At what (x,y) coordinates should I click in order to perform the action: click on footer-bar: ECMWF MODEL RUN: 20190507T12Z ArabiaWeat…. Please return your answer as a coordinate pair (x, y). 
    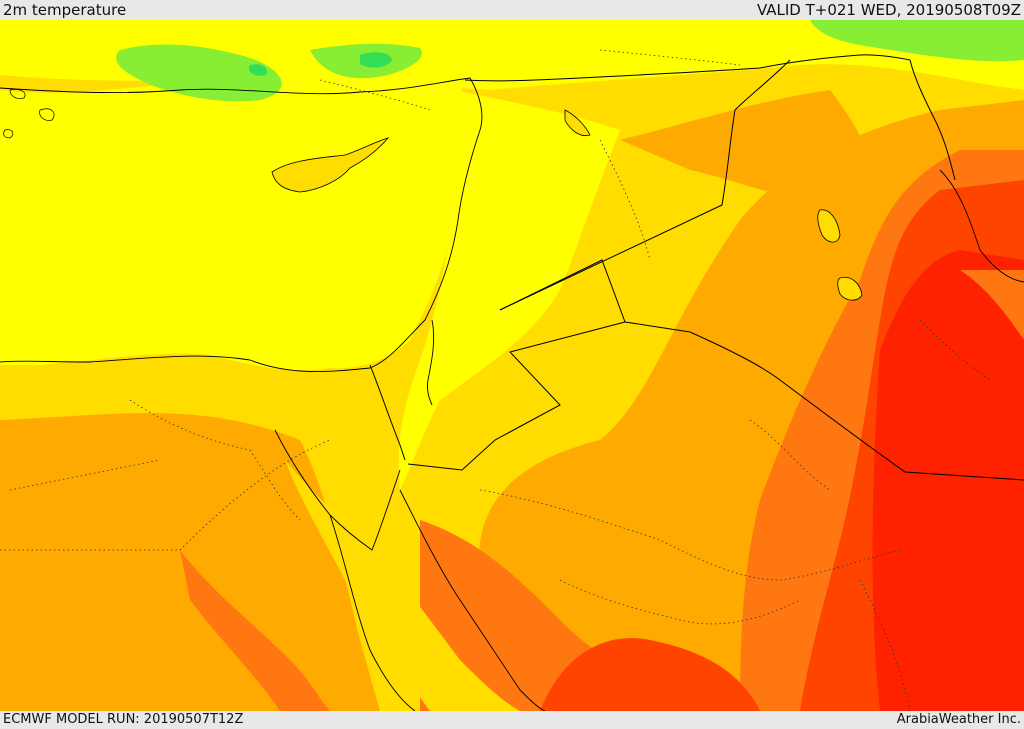
    Looking at the image, I should click on (512, 720).